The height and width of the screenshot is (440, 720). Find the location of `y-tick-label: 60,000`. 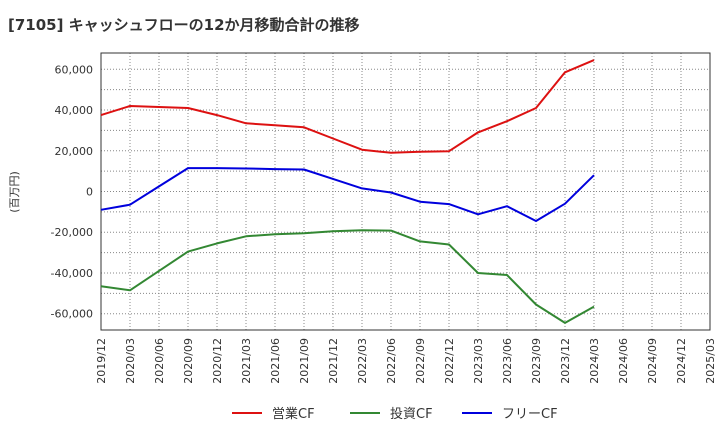

y-tick-label: 60,000 is located at coordinates (74, 69).